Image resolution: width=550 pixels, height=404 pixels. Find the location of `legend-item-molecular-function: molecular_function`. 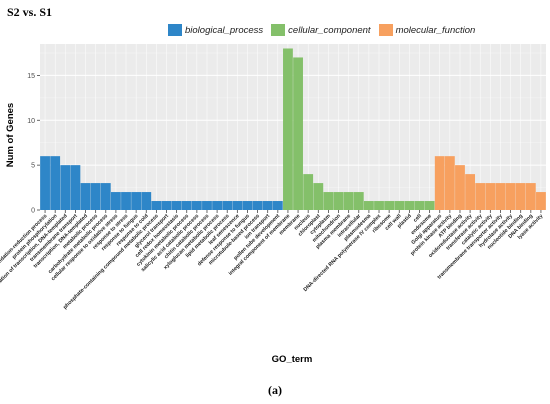

legend-item-molecular-function: molecular_function is located at coordinates (427, 30).